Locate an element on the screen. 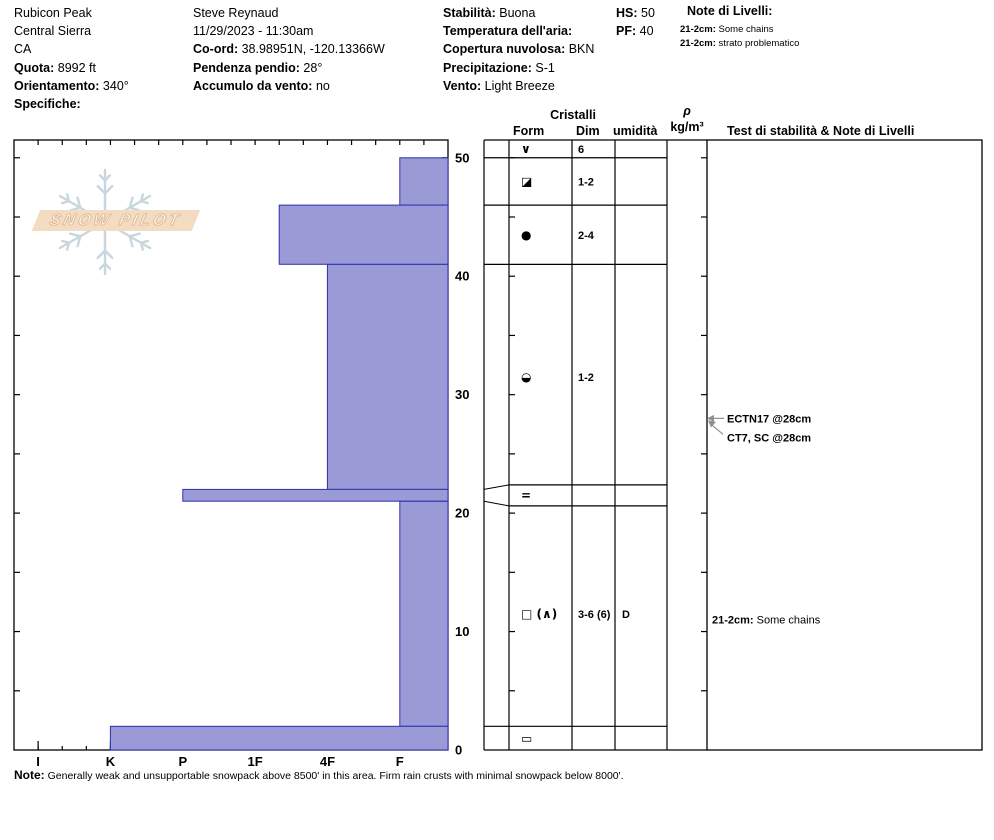 The image size is (994, 840). header-line: 11/29/2023 - 11:30am is located at coordinates (253, 31).